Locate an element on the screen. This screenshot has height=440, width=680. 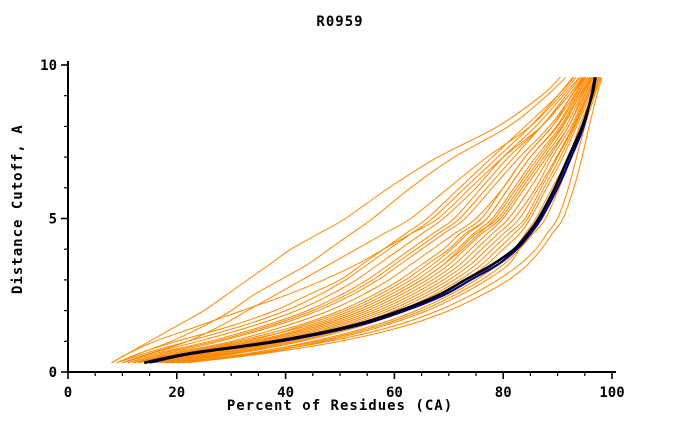
y-tick-label: 10 is located at coordinates (48, 66).